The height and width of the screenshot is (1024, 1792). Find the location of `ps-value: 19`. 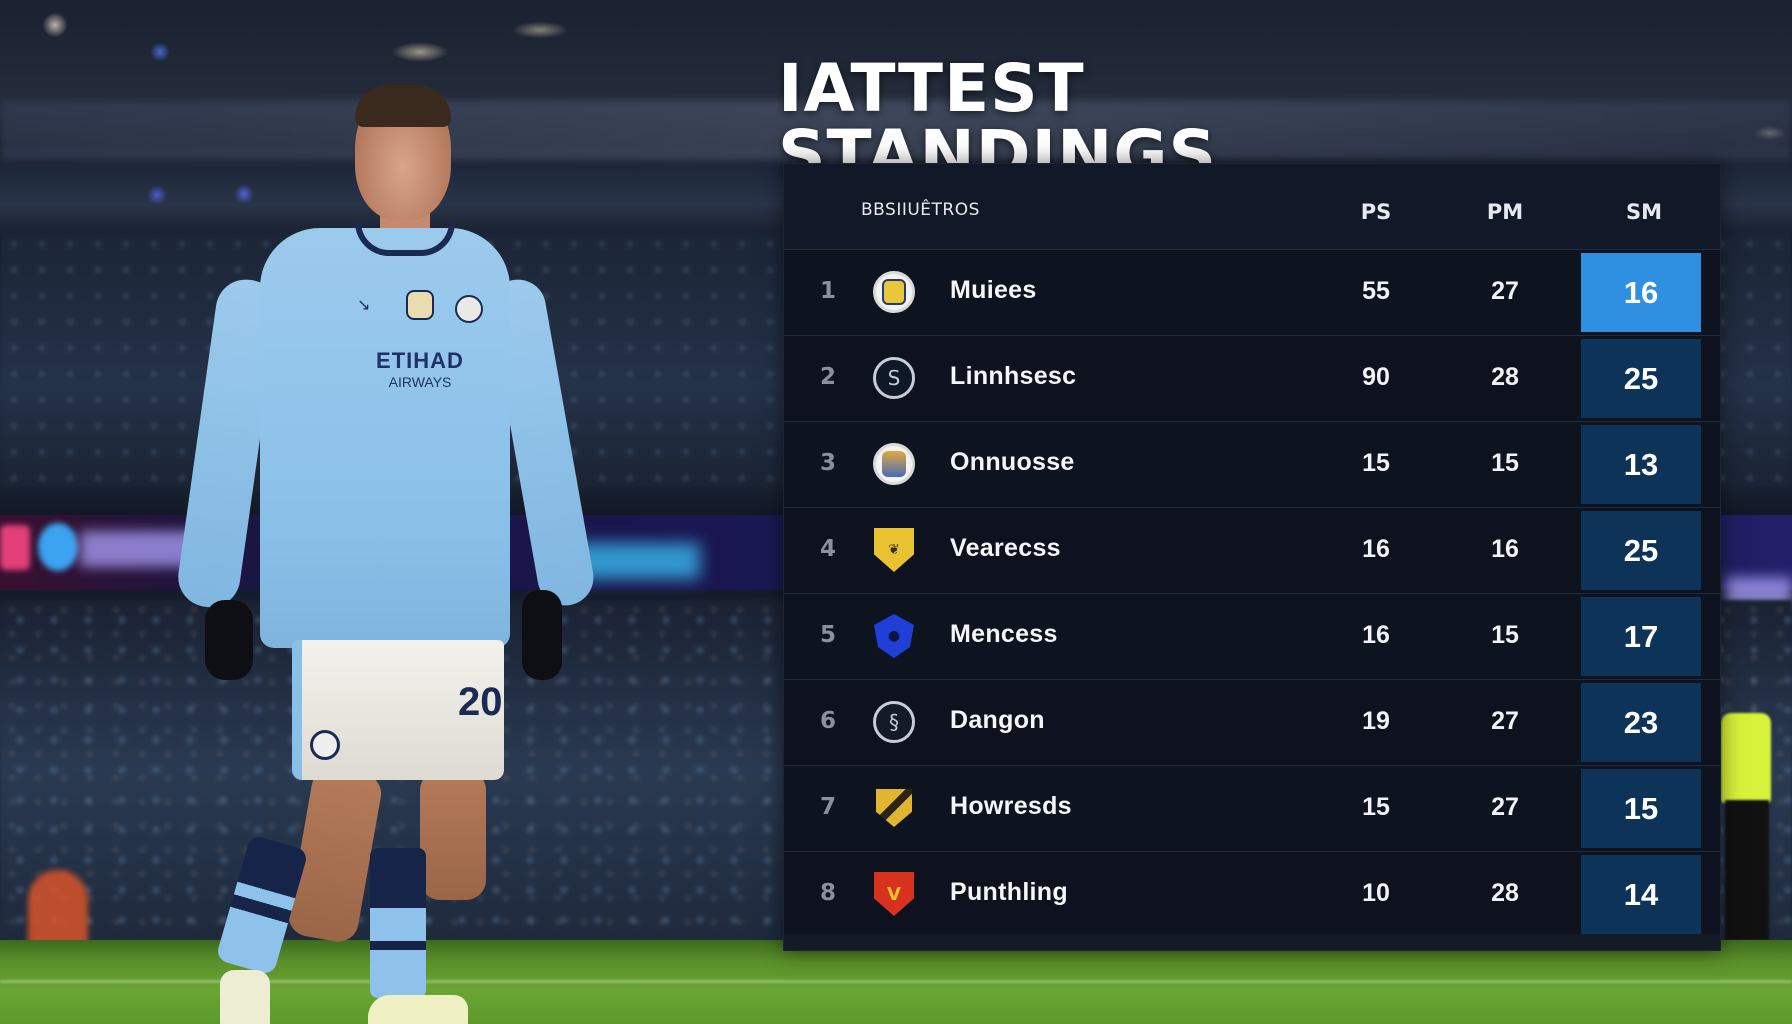

ps-value: 19 is located at coordinates (1376, 721).